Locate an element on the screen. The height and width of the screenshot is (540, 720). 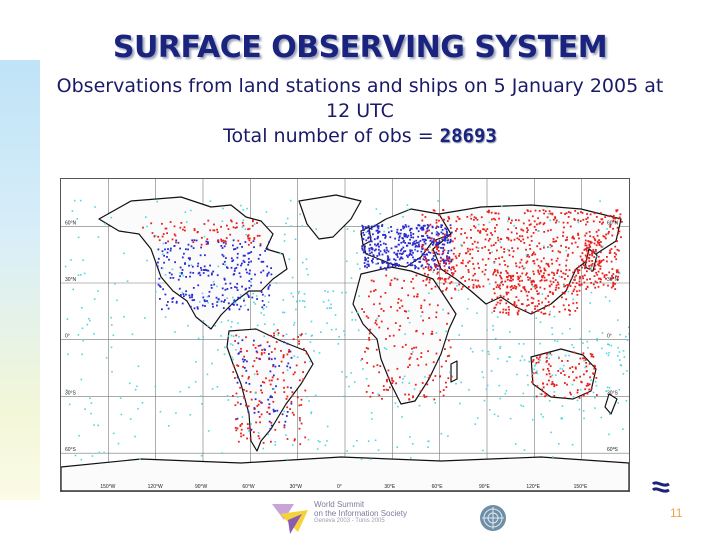
latitude-label: 60°N is located at coordinates (71, 223).